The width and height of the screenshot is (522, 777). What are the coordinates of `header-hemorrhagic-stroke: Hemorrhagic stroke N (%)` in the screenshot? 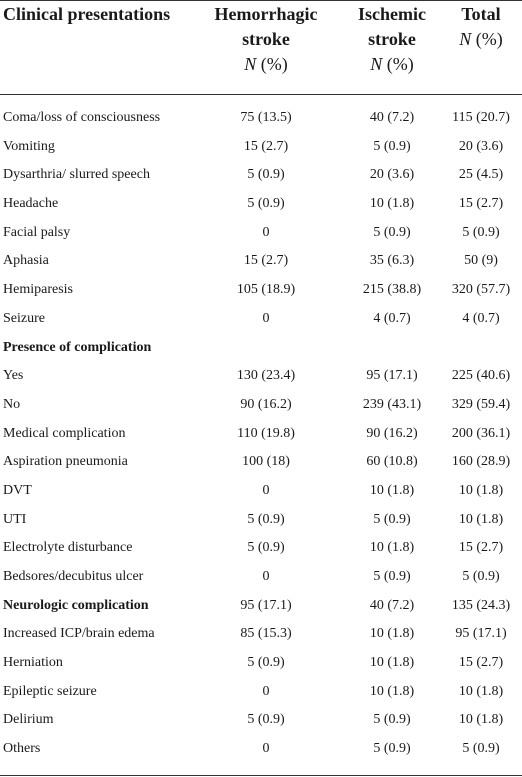 It's located at (266, 39).